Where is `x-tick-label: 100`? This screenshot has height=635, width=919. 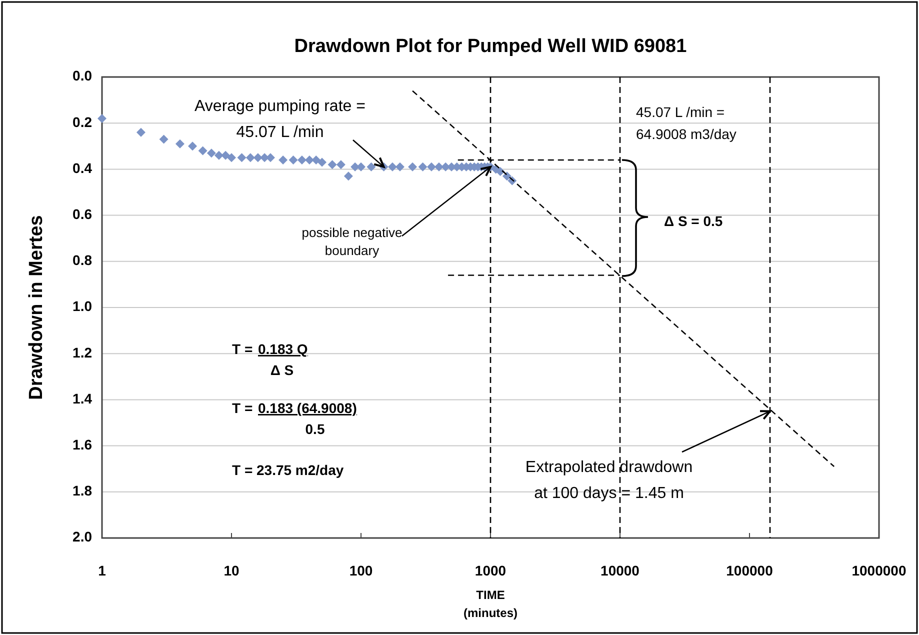
x-tick-label: 100 is located at coordinates (361, 570).